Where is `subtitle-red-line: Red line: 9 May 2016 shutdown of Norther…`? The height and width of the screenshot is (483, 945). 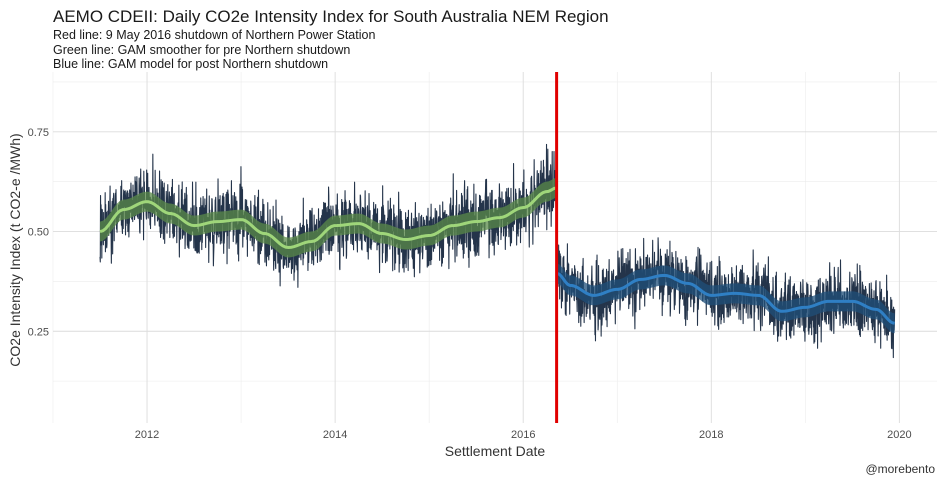
subtitle-red-line: Red line: 9 May 2016 shutdown of Norther… is located at coordinates (214, 35).